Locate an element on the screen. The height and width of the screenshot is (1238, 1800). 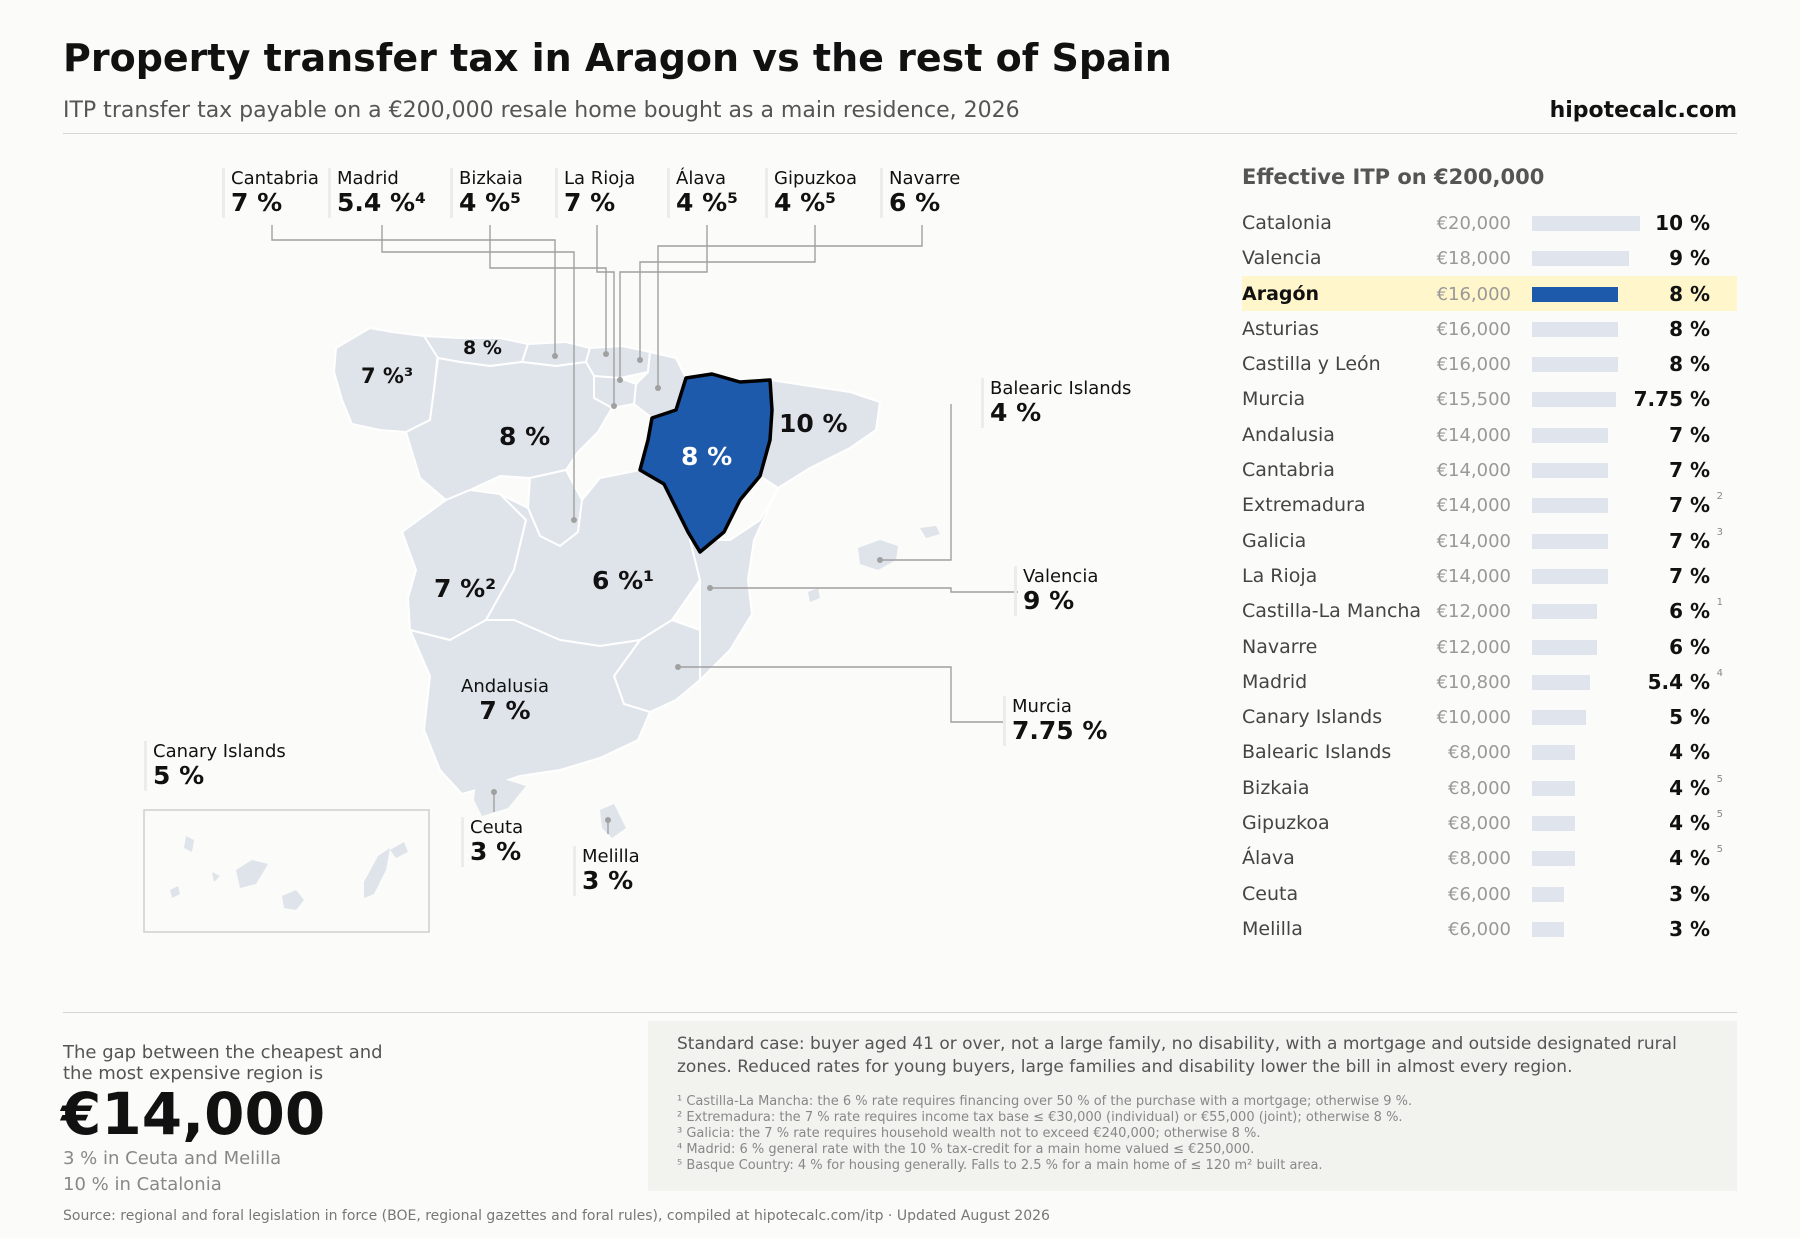
list-row: Canary Islands €10,000 5 % is located at coordinates (1489, 716).